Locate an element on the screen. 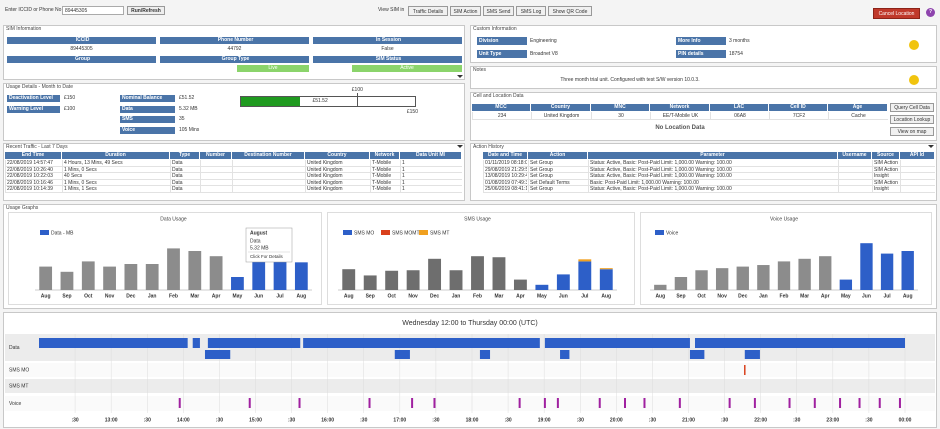 This screenshot has height=429, width=940. x-tick-label: Apr is located at coordinates (825, 296).